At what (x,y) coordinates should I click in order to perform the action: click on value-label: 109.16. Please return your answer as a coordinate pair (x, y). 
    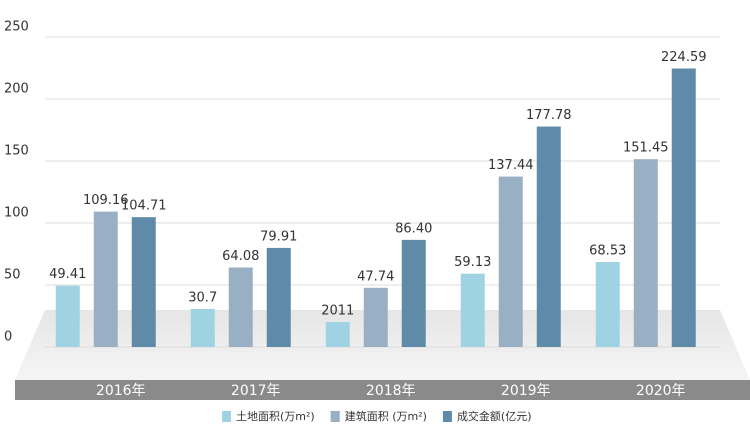
    Looking at the image, I should click on (106, 200).